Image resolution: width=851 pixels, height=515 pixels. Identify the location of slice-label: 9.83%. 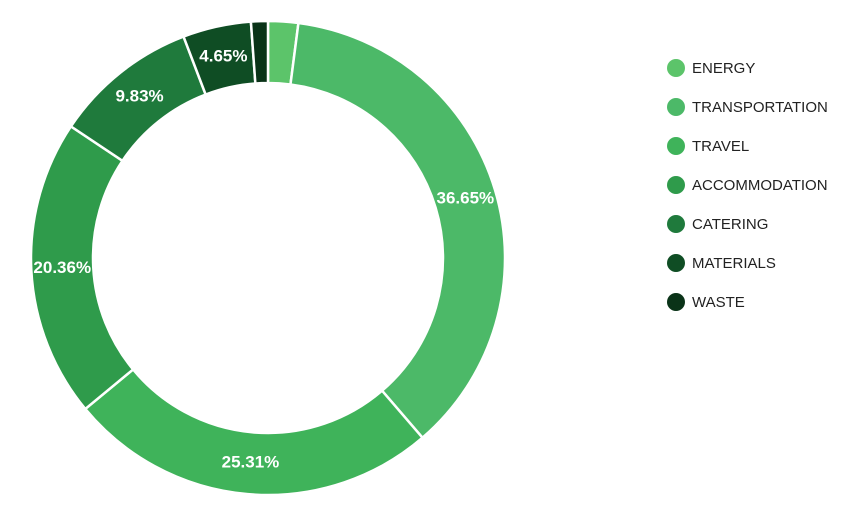
(139, 95).